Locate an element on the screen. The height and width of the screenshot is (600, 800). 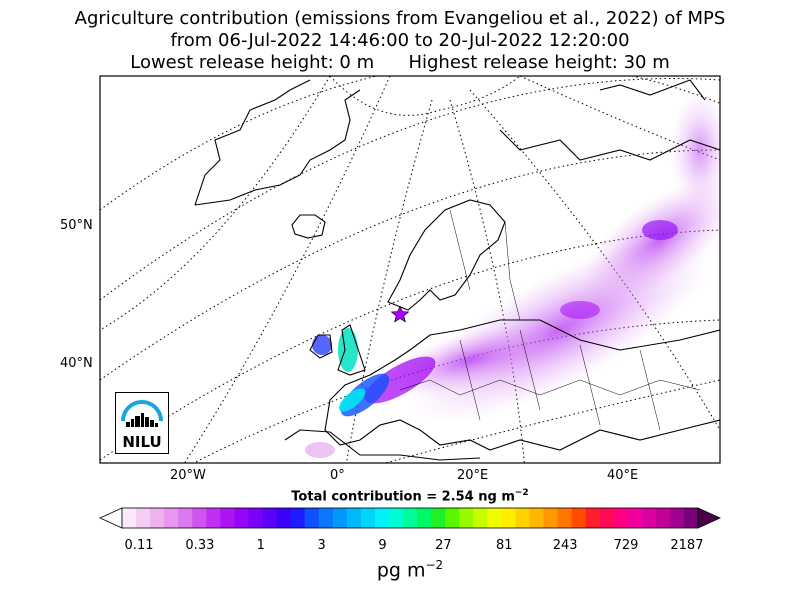
meridian-20e is located at coordinates (487, 281).